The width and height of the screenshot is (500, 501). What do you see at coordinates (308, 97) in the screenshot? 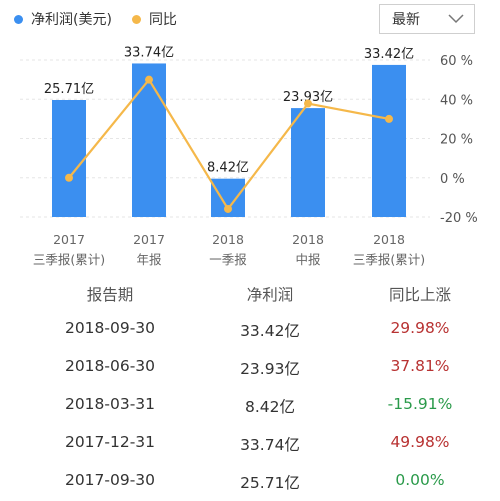
I see `bar-data-label: 23.93亿` at bounding box center [308, 97].